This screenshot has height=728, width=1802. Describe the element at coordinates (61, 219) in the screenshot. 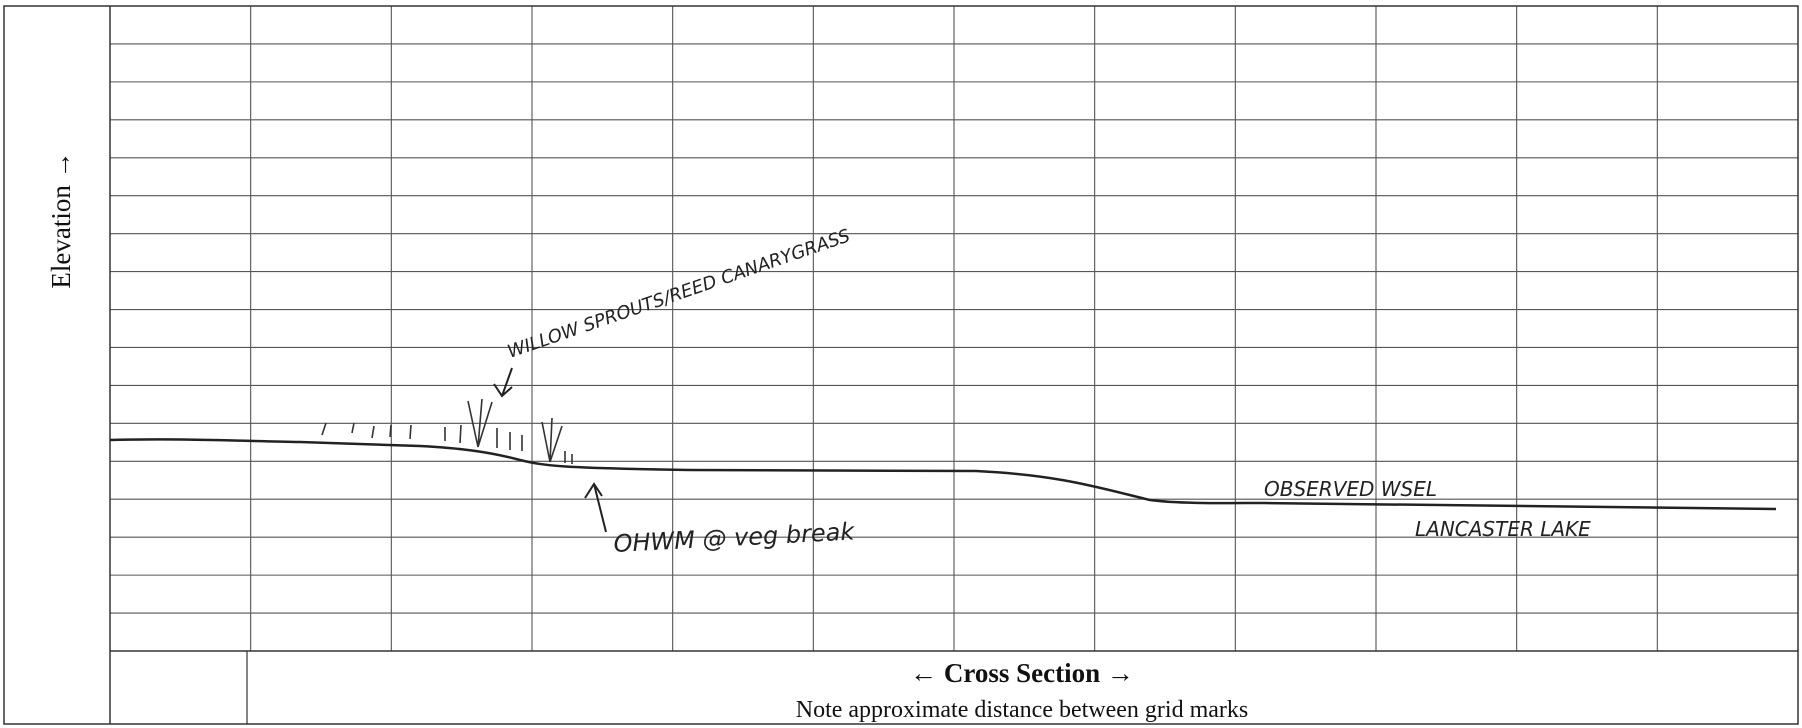

I see `y-axis-label: Elevation →` at that location.